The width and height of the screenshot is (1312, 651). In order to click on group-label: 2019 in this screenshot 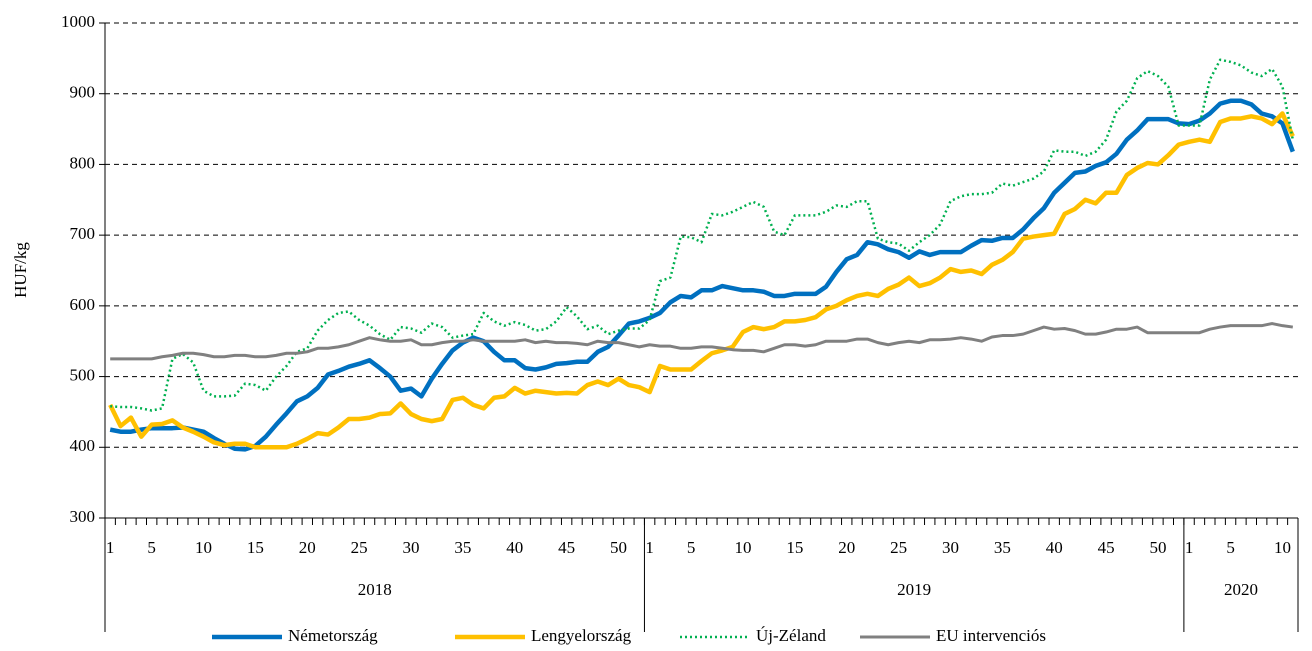, I will do `click(914, 589)`.